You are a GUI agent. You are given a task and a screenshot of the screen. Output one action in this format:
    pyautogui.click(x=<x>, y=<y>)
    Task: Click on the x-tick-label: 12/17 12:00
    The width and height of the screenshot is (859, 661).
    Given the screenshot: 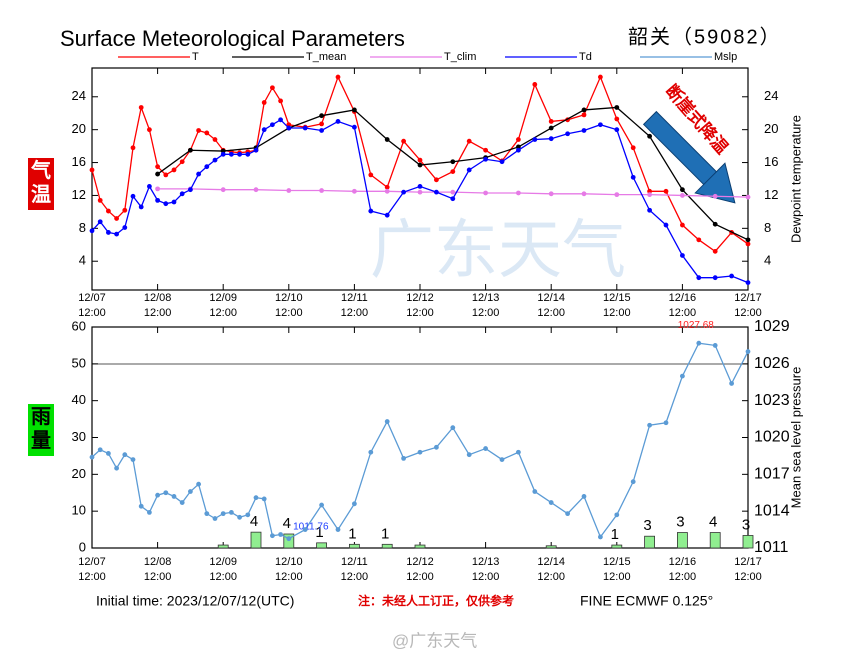 What is the action you would take?
    pyautogui.click(x=748, y=569)
    